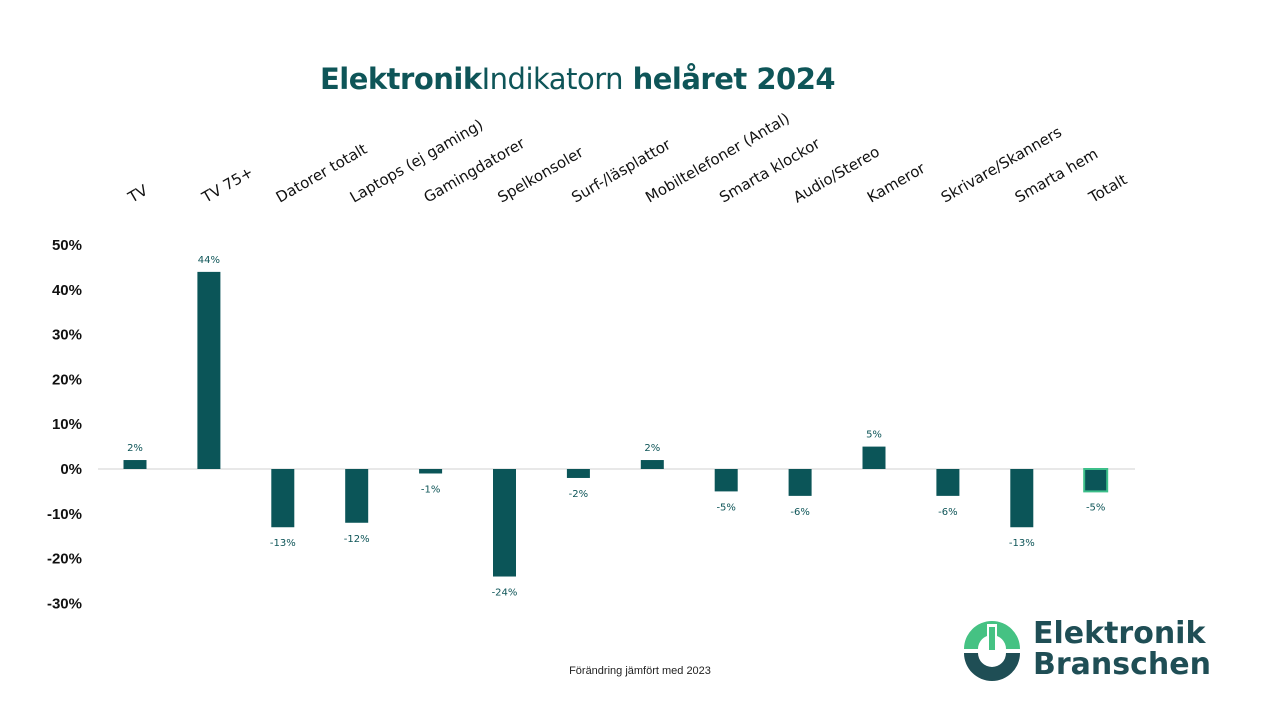 This screenshot has width=1280, height=720. I want to click on bar-smarta-klockor, so click(726, 480).